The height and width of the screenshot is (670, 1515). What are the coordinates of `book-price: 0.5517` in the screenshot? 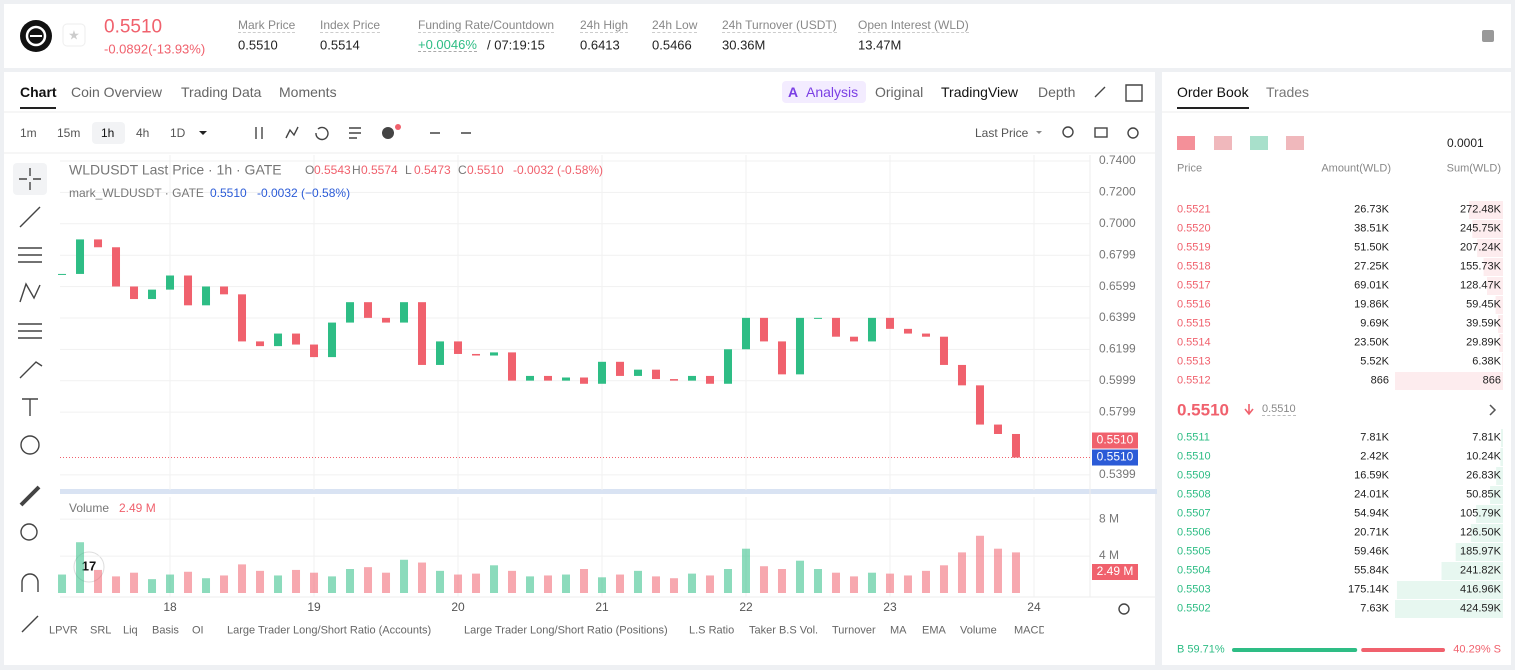 It's located at (1194, 285).